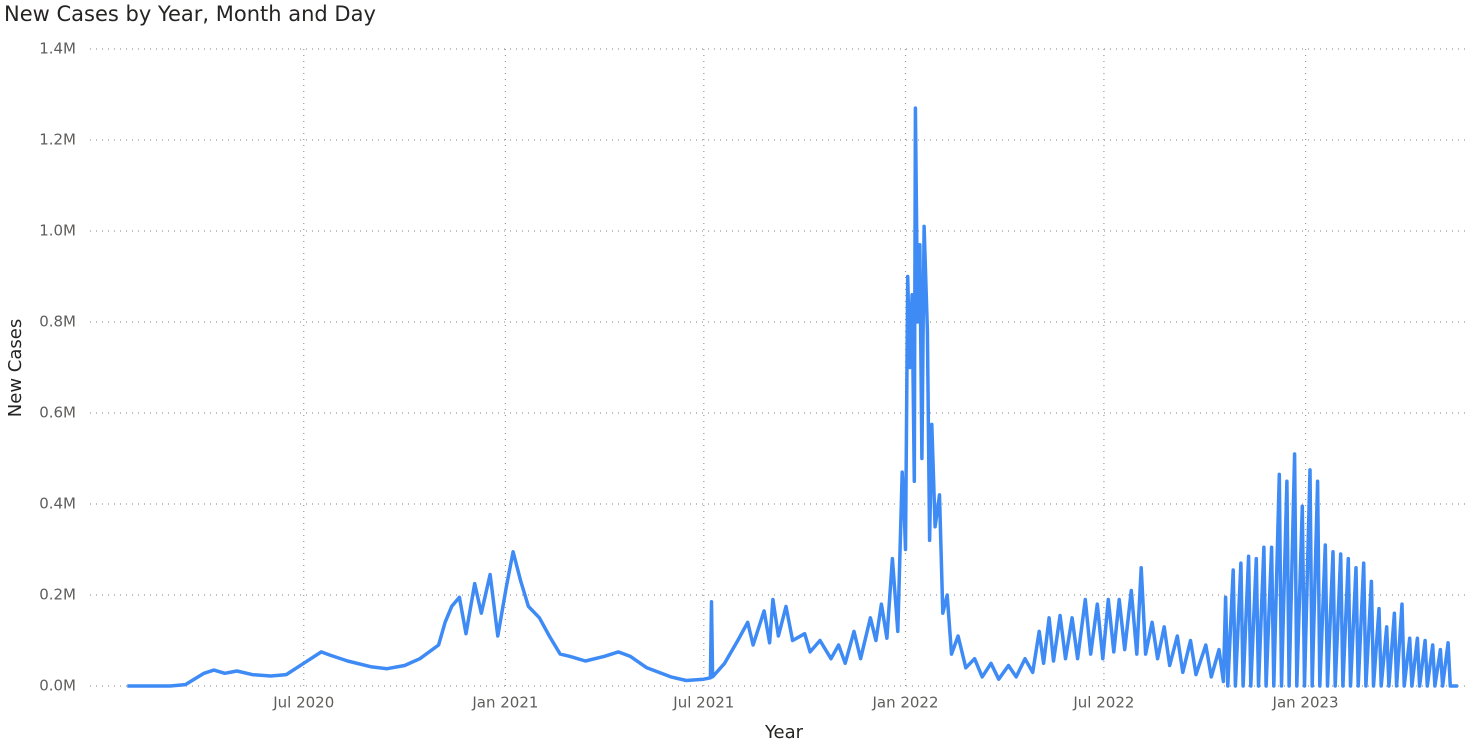 Image resolution: width=1480 pixels, height=752 pixels. I want to click on x-axis-label: Year, so click(784, 732).